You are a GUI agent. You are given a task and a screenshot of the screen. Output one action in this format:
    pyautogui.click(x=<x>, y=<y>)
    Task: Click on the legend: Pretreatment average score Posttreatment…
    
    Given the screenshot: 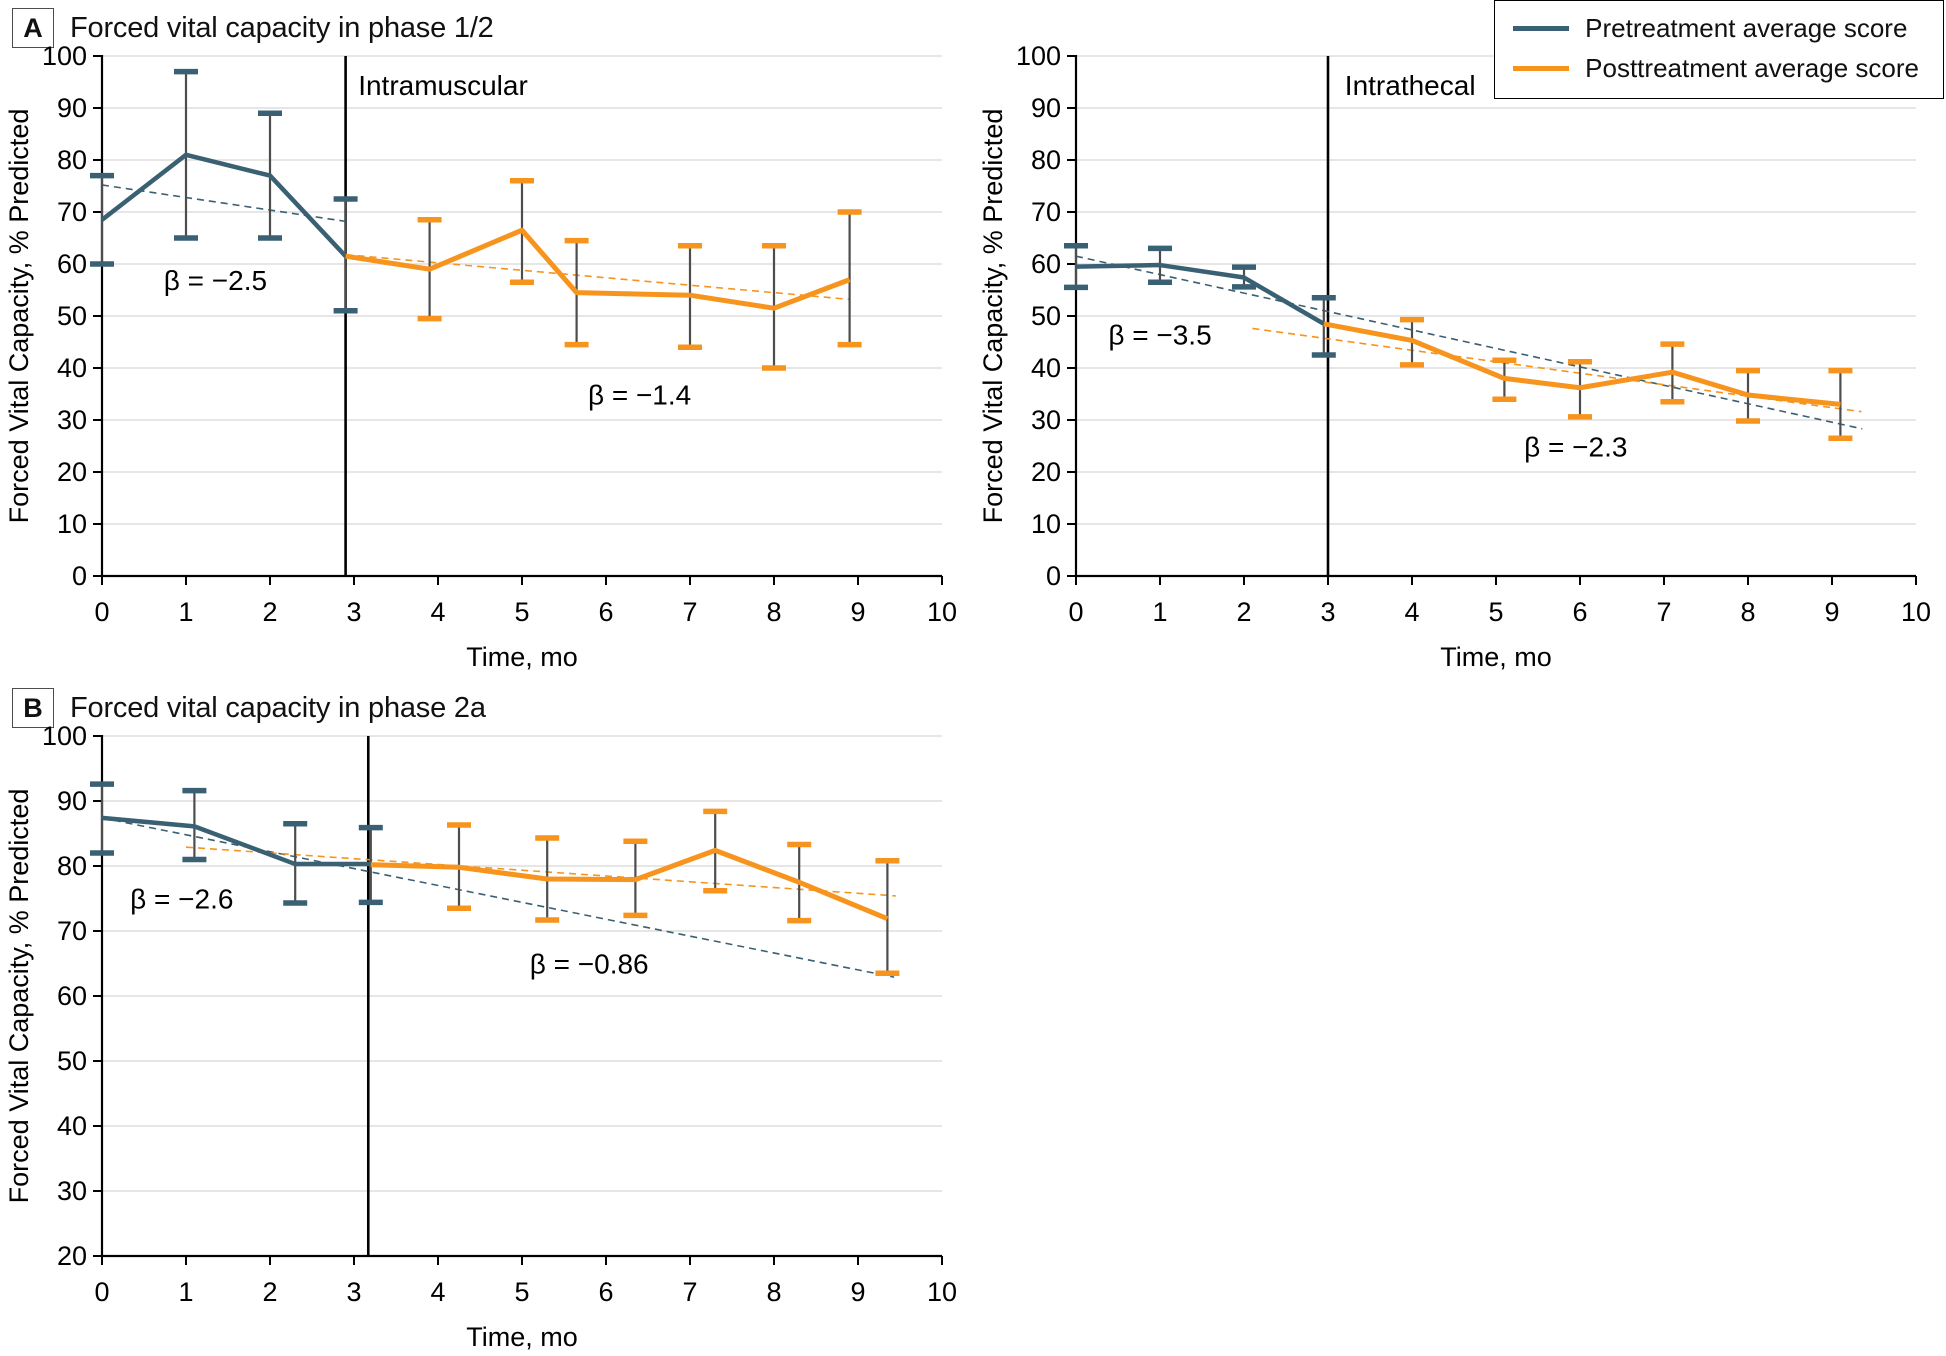 What is the action you would take?
    pyautogui.click(x=1719, y=49)
    